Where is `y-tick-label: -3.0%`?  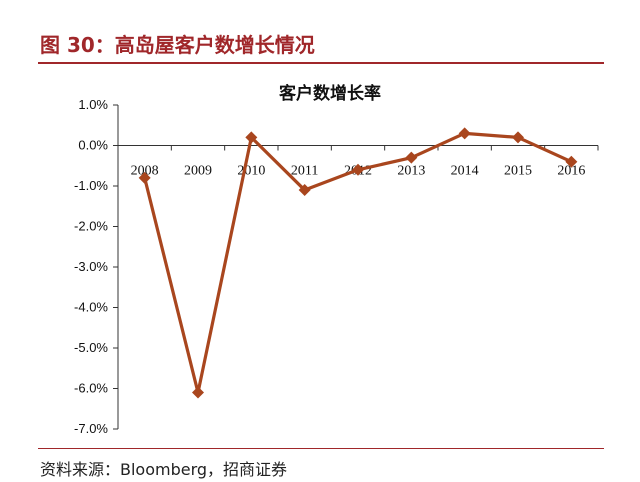
y-tick-label: -3.0% is located at coordinates (91, 266).